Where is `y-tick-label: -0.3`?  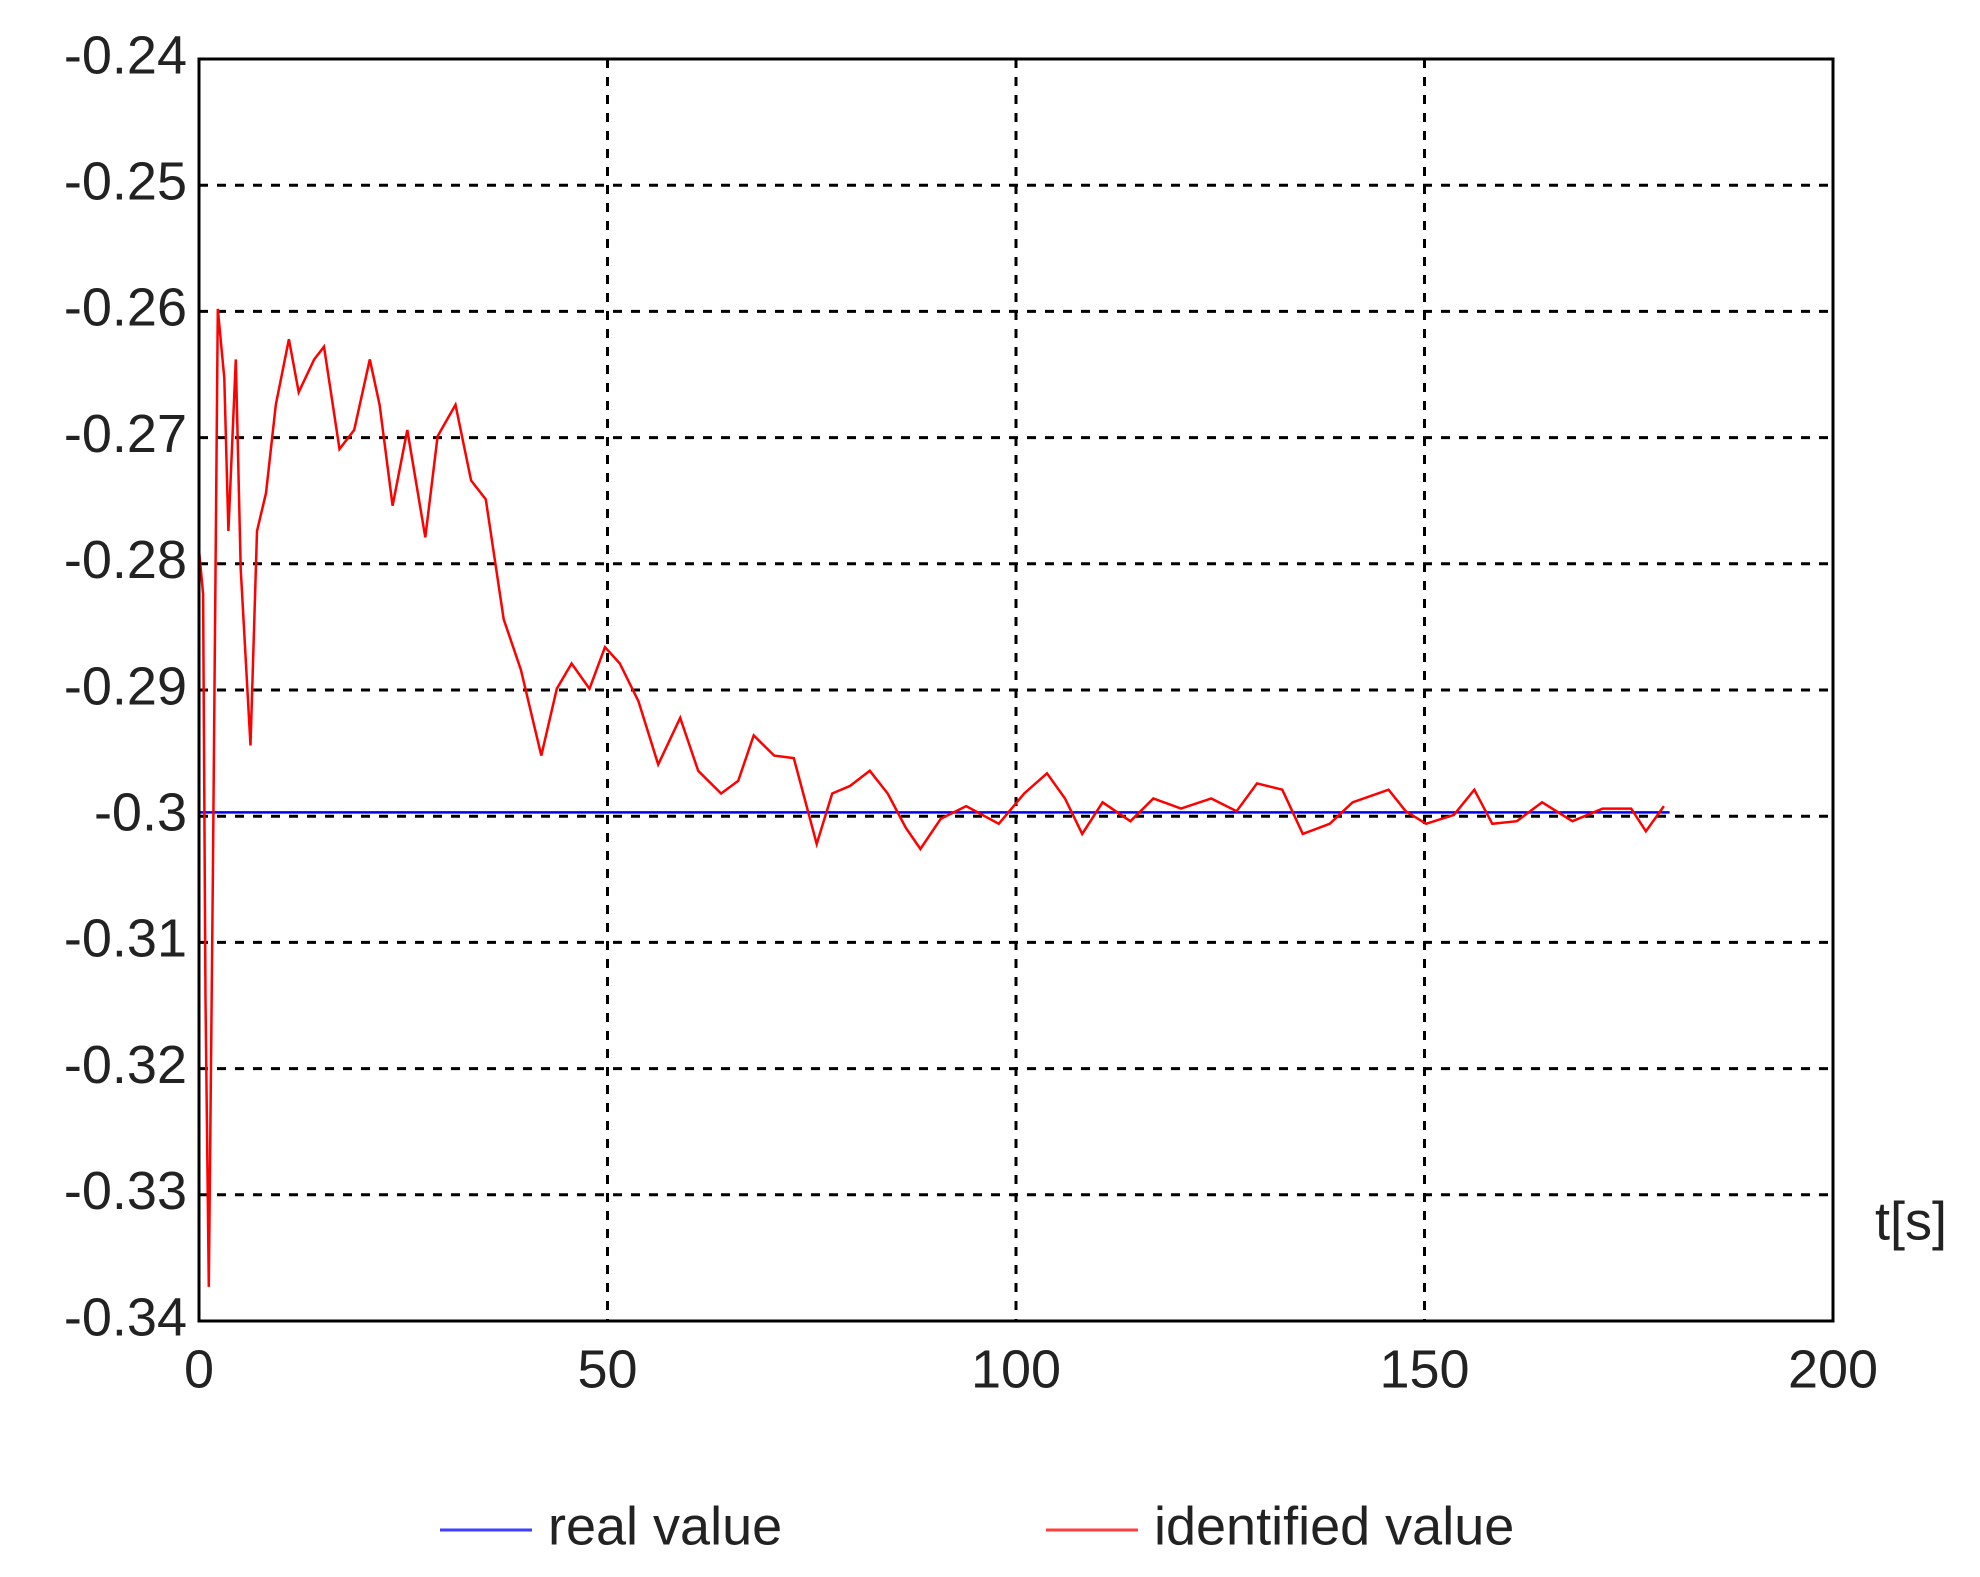
y-tick-label: -0.3 is located at coordinates (140, 812).